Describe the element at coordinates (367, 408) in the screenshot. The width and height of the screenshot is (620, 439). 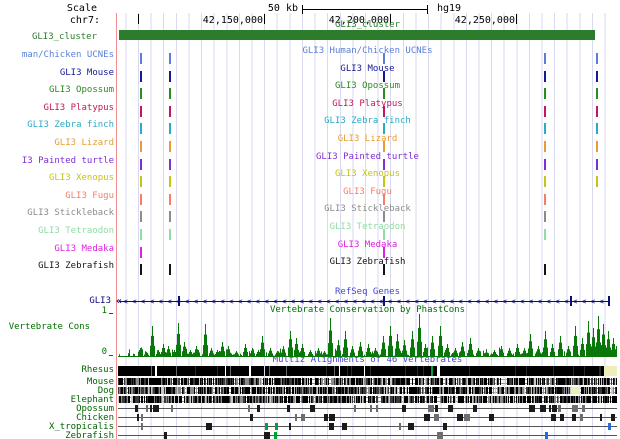
I see `alignment-bar-opossum` at that location.